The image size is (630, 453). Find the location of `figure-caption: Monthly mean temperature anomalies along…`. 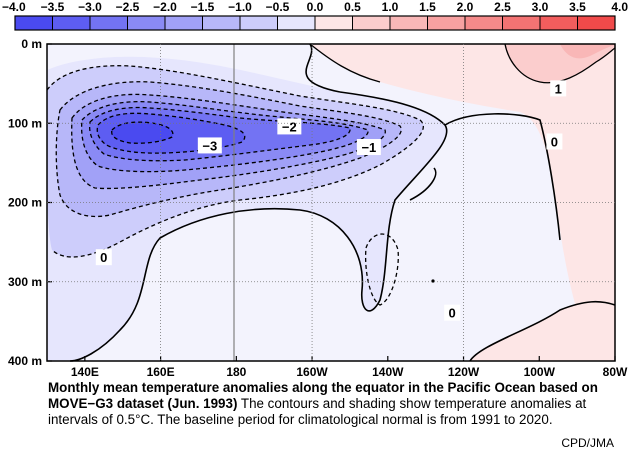

figure-caption: Monthly mean temperature anomalies along… is located at coordinates (333, 404).